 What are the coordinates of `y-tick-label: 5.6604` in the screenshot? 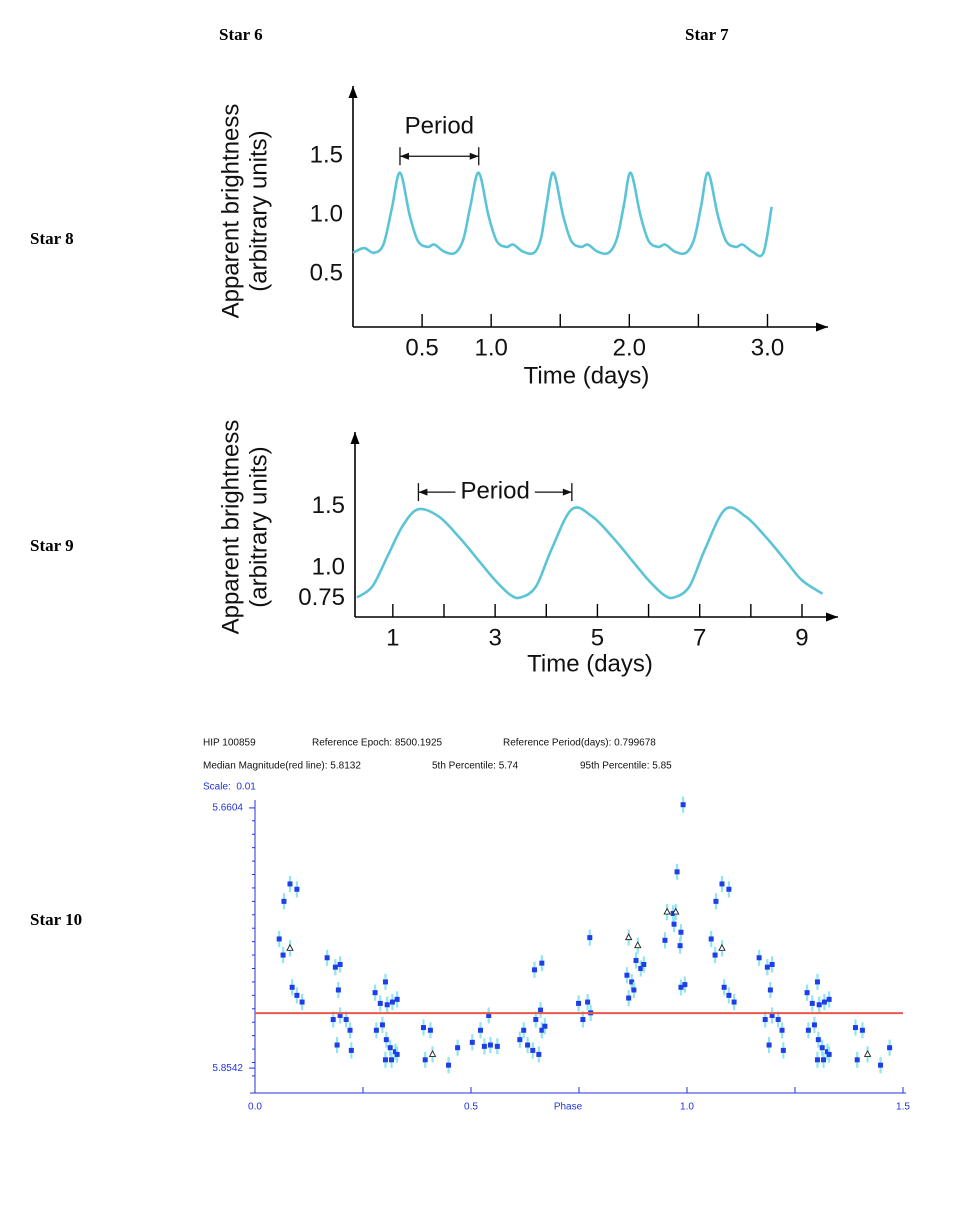 It's located at (227, 808).